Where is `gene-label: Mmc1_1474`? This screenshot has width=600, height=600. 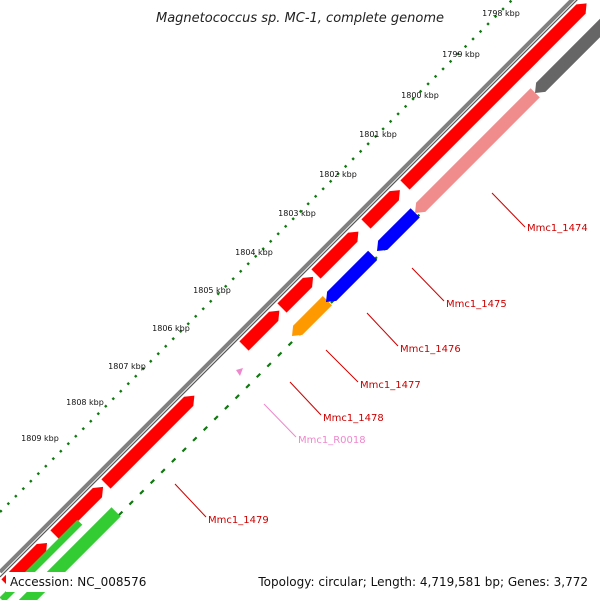
gene-label: Mmc1_1474 is located at coordinates (557, 228).